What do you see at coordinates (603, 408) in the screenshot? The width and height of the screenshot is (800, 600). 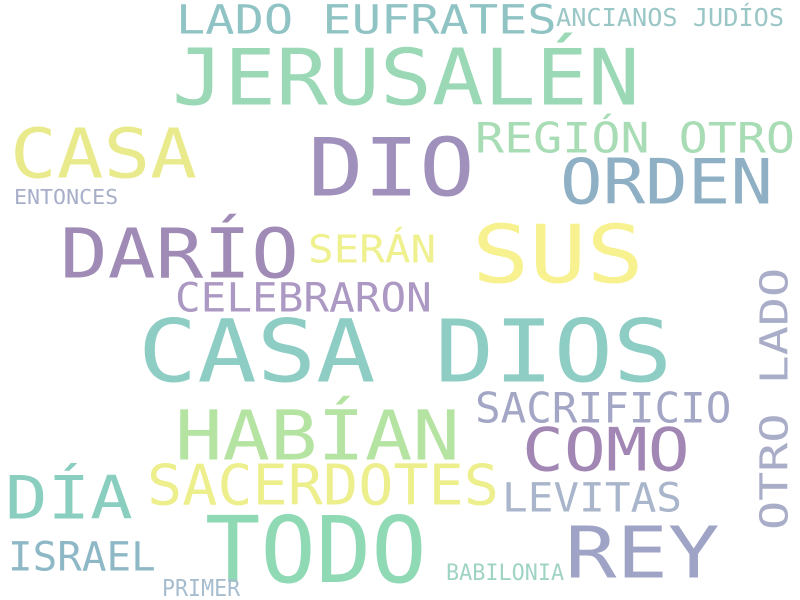 I see `word-sacrificio: SACRIFICIO` at bounding box center [603, 408].